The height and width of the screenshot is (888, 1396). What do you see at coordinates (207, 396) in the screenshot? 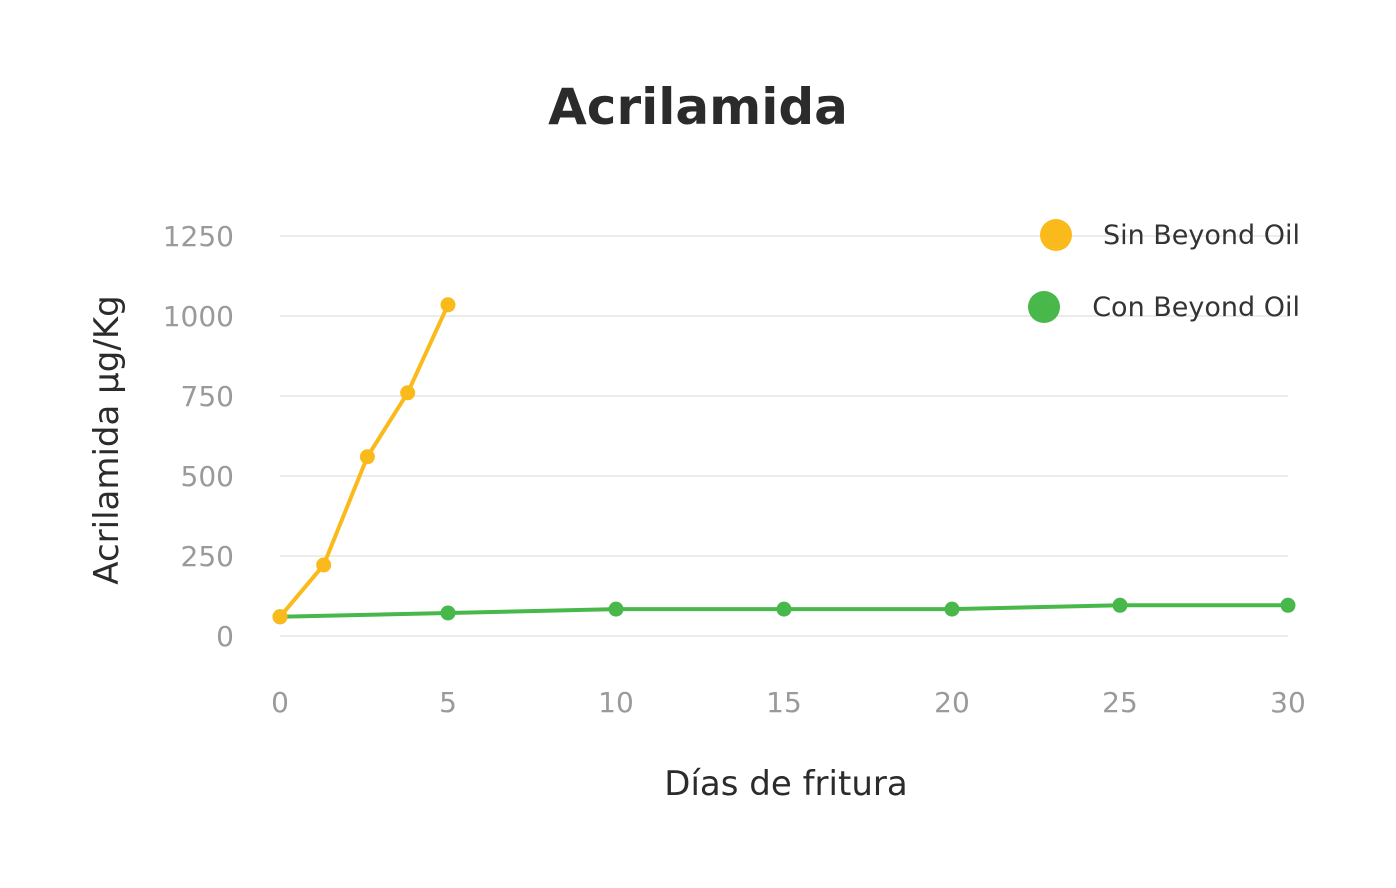
I see `y-tick-label: 750` at bounding box center [207, 396].